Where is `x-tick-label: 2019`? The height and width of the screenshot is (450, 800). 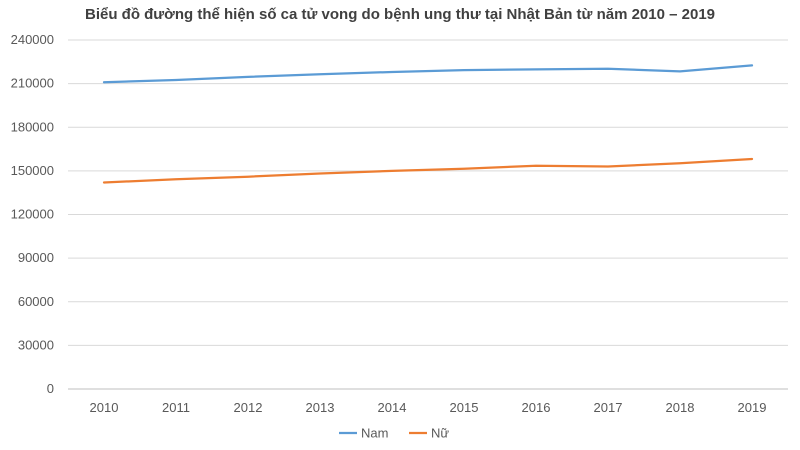 x-tick-label: 2019 is located at coordinates (752, 407).